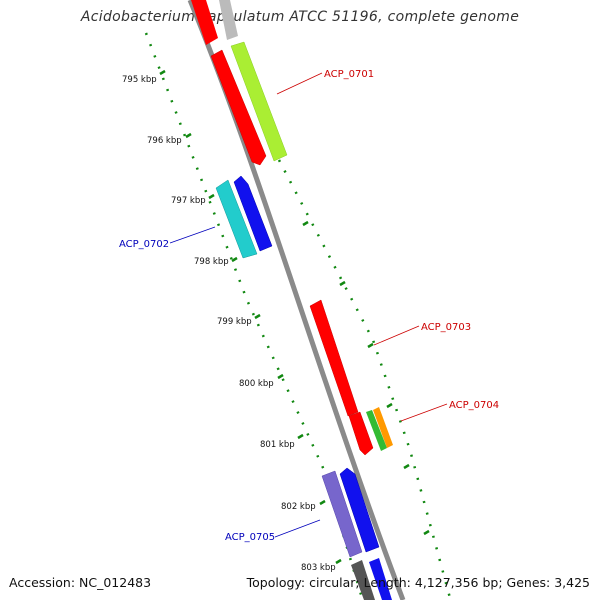 The image size is (600, 600). I want to click on gene-acp-0703-red, so click(334, 358).